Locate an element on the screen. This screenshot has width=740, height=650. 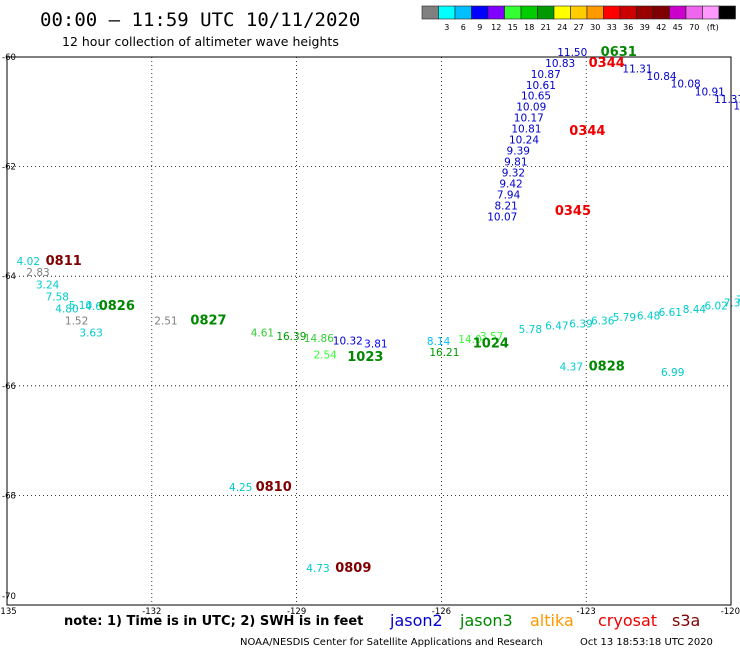
swh-value: 6.99 is located at coordinates (672, 373).